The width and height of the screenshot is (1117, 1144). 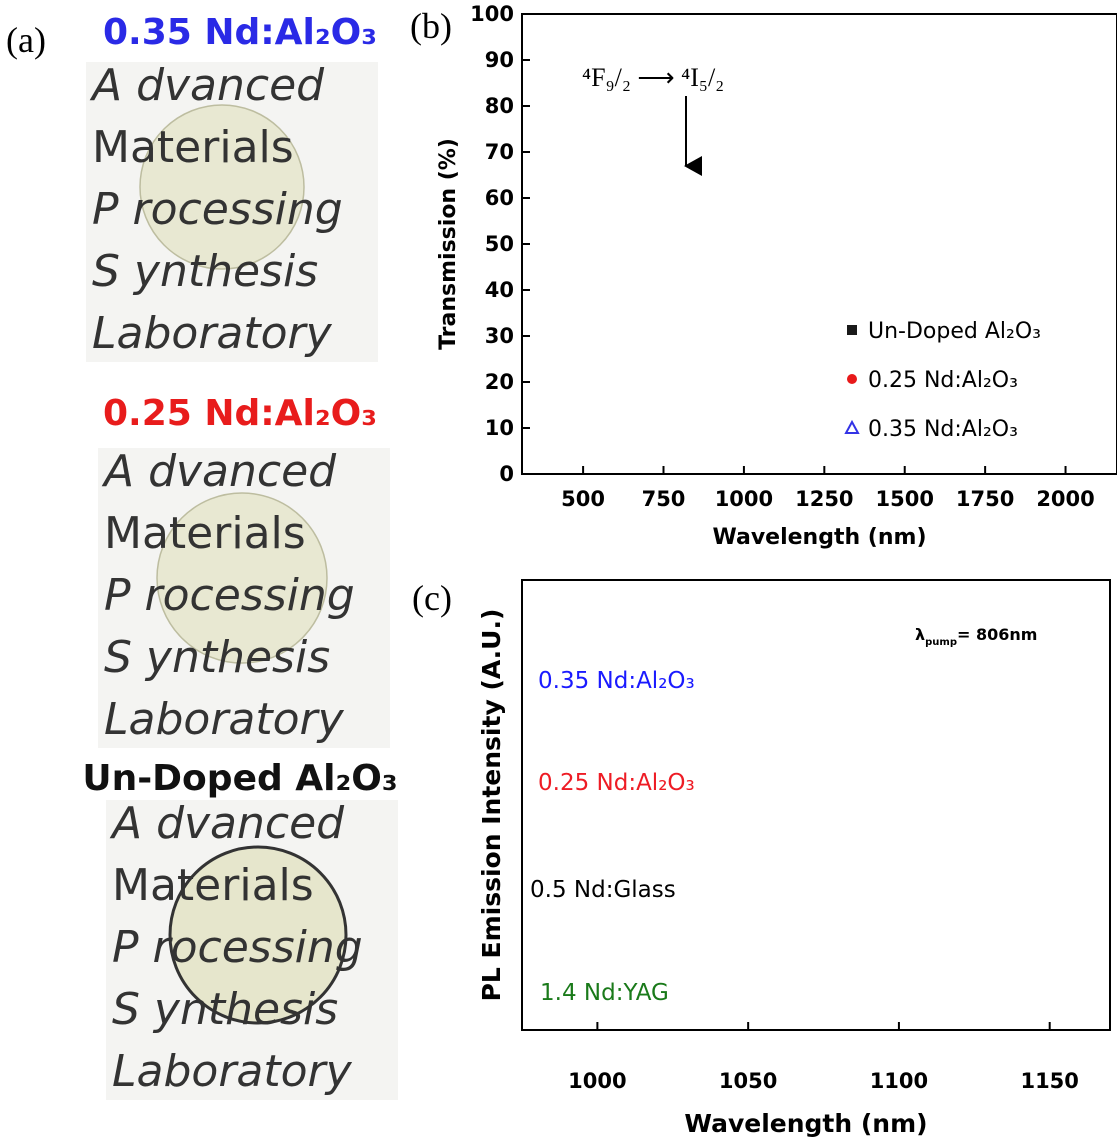 I want to click on series-label: 0.5 Nd:Glass, so click(x=603, y=890).